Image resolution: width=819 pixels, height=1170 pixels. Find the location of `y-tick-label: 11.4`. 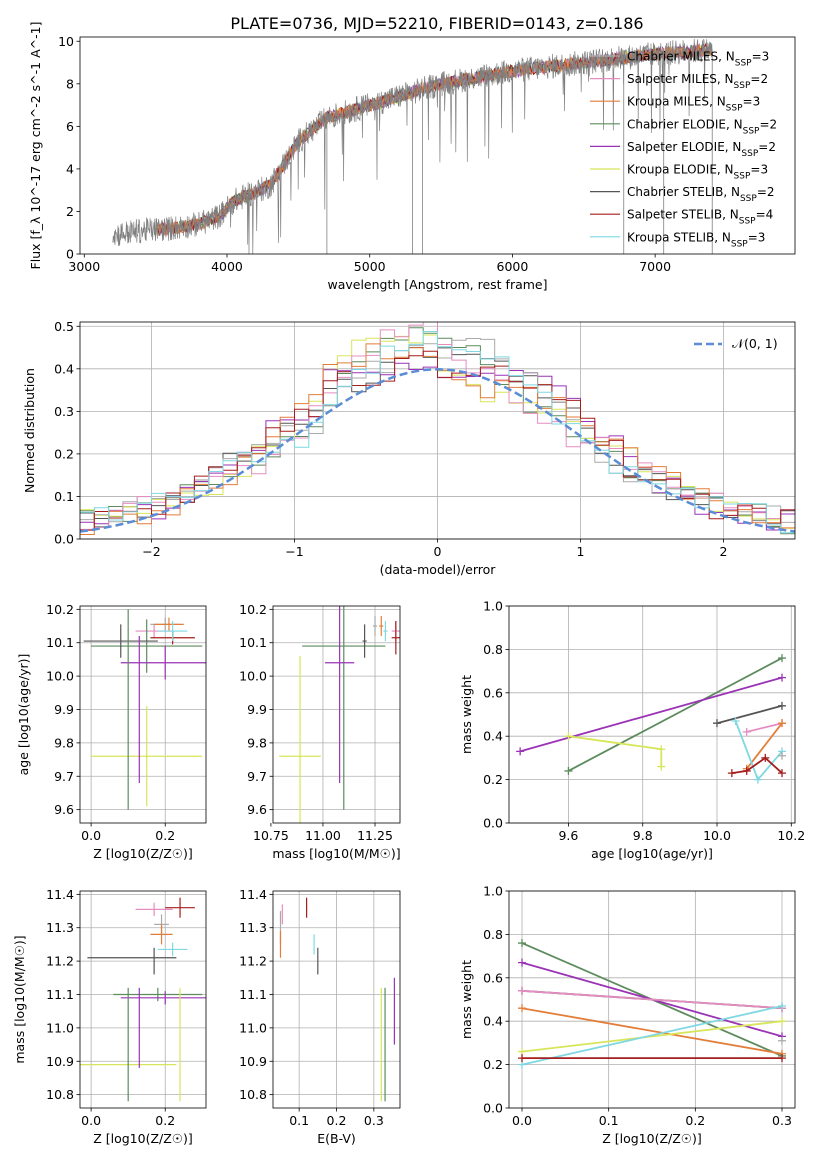

y-tick-label: 11.4 is located at coordinates (60, 894).